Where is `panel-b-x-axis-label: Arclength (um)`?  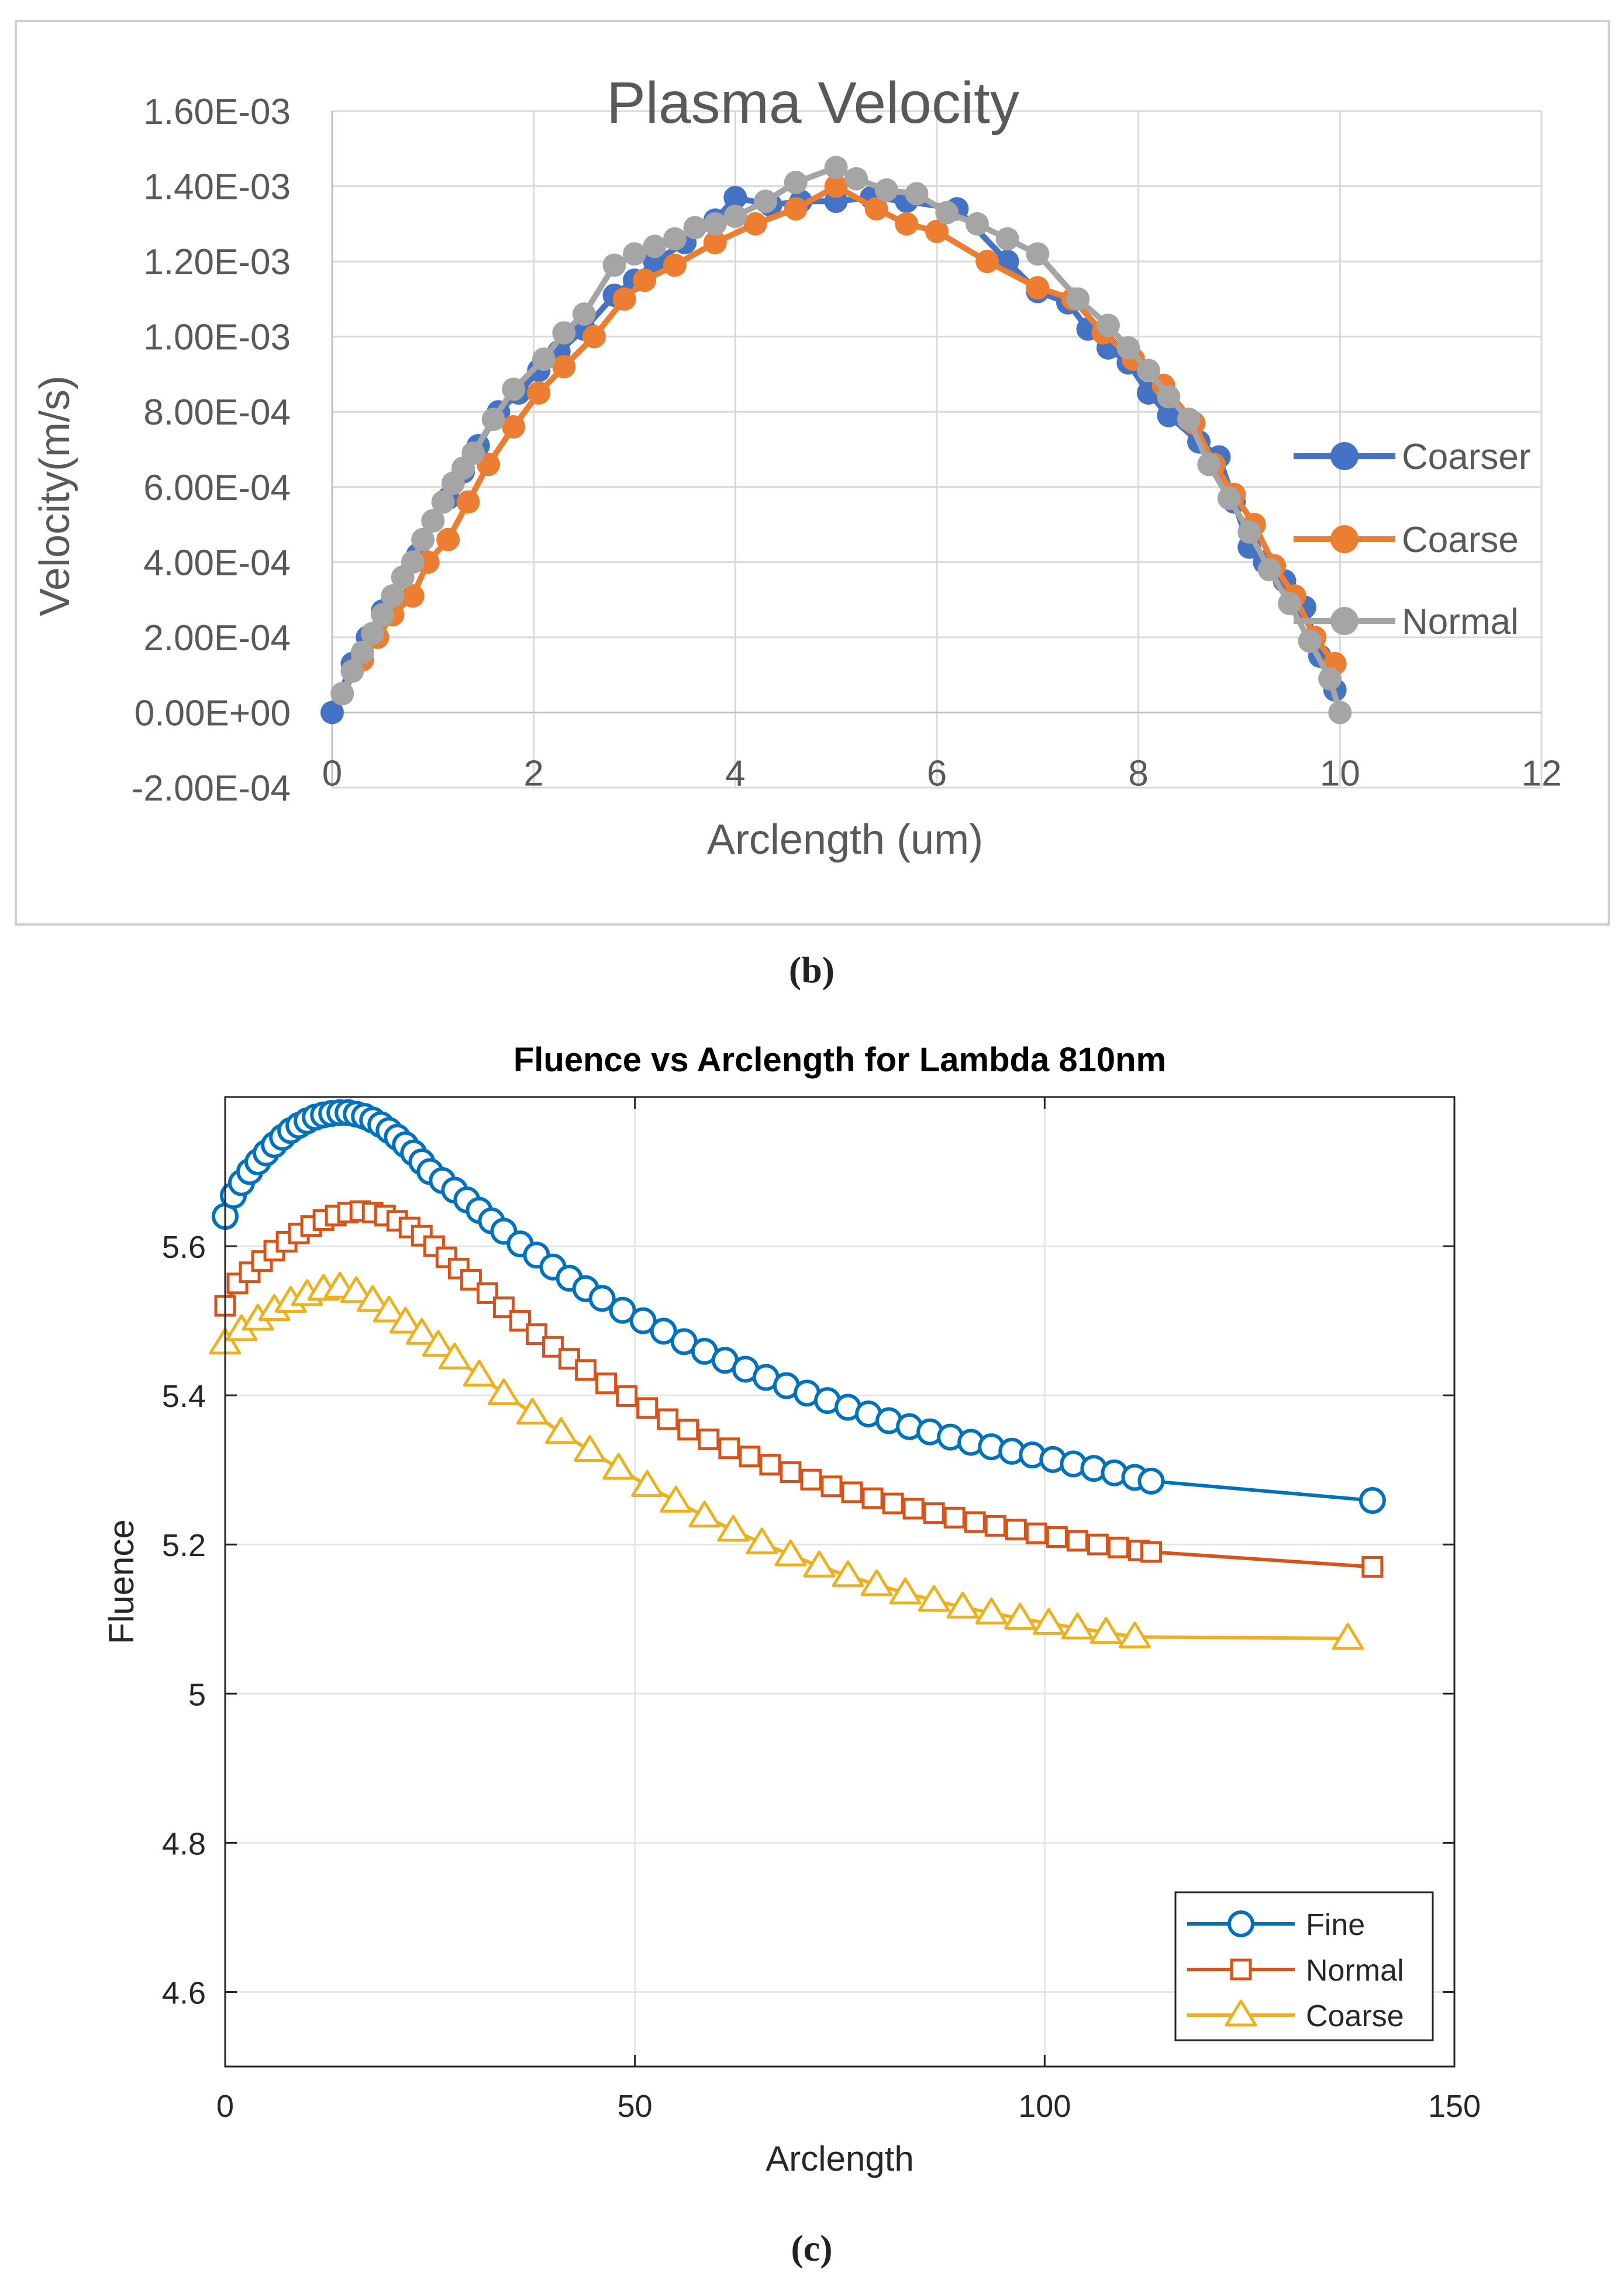 panel-b-x-axis-label: Arclength (um) is located at coordinates (845, 839).